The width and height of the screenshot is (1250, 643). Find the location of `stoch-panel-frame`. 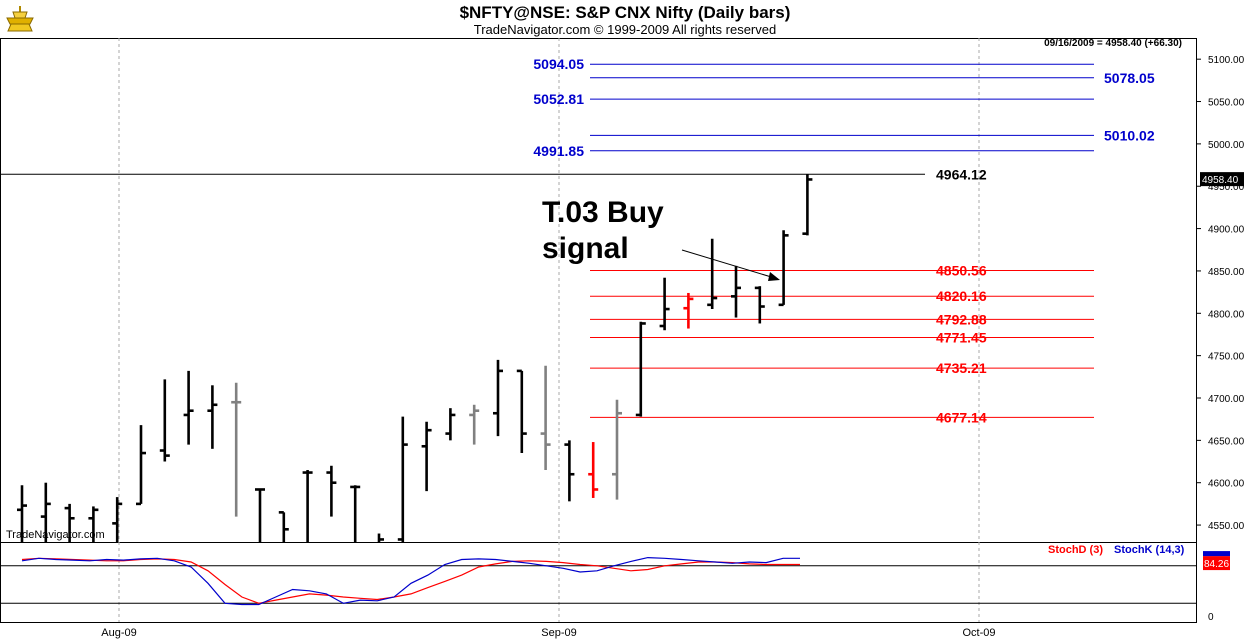

stoch-panel-frame is located at coordinates (598, 582).